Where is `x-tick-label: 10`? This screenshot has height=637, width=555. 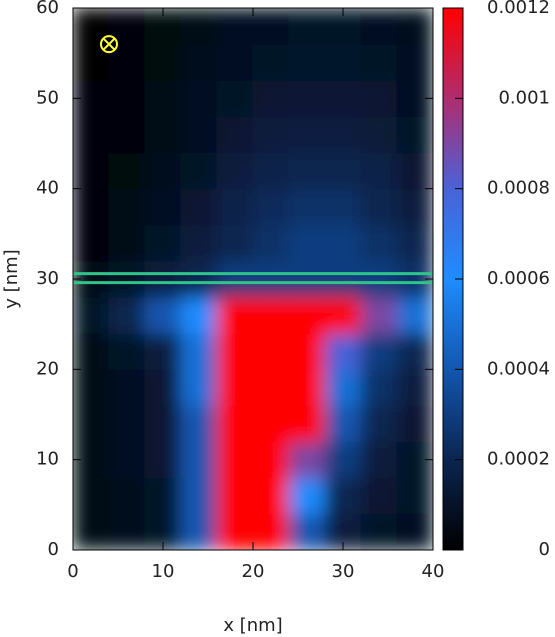 x-tick-label: 10 is located at coordinates (163, 571).